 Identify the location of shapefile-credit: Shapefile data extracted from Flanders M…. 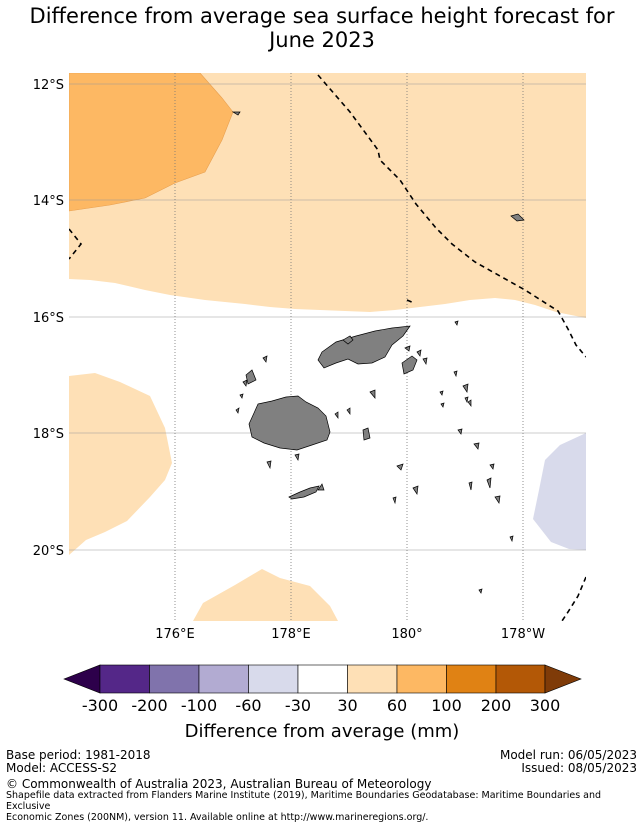
(325, 806).